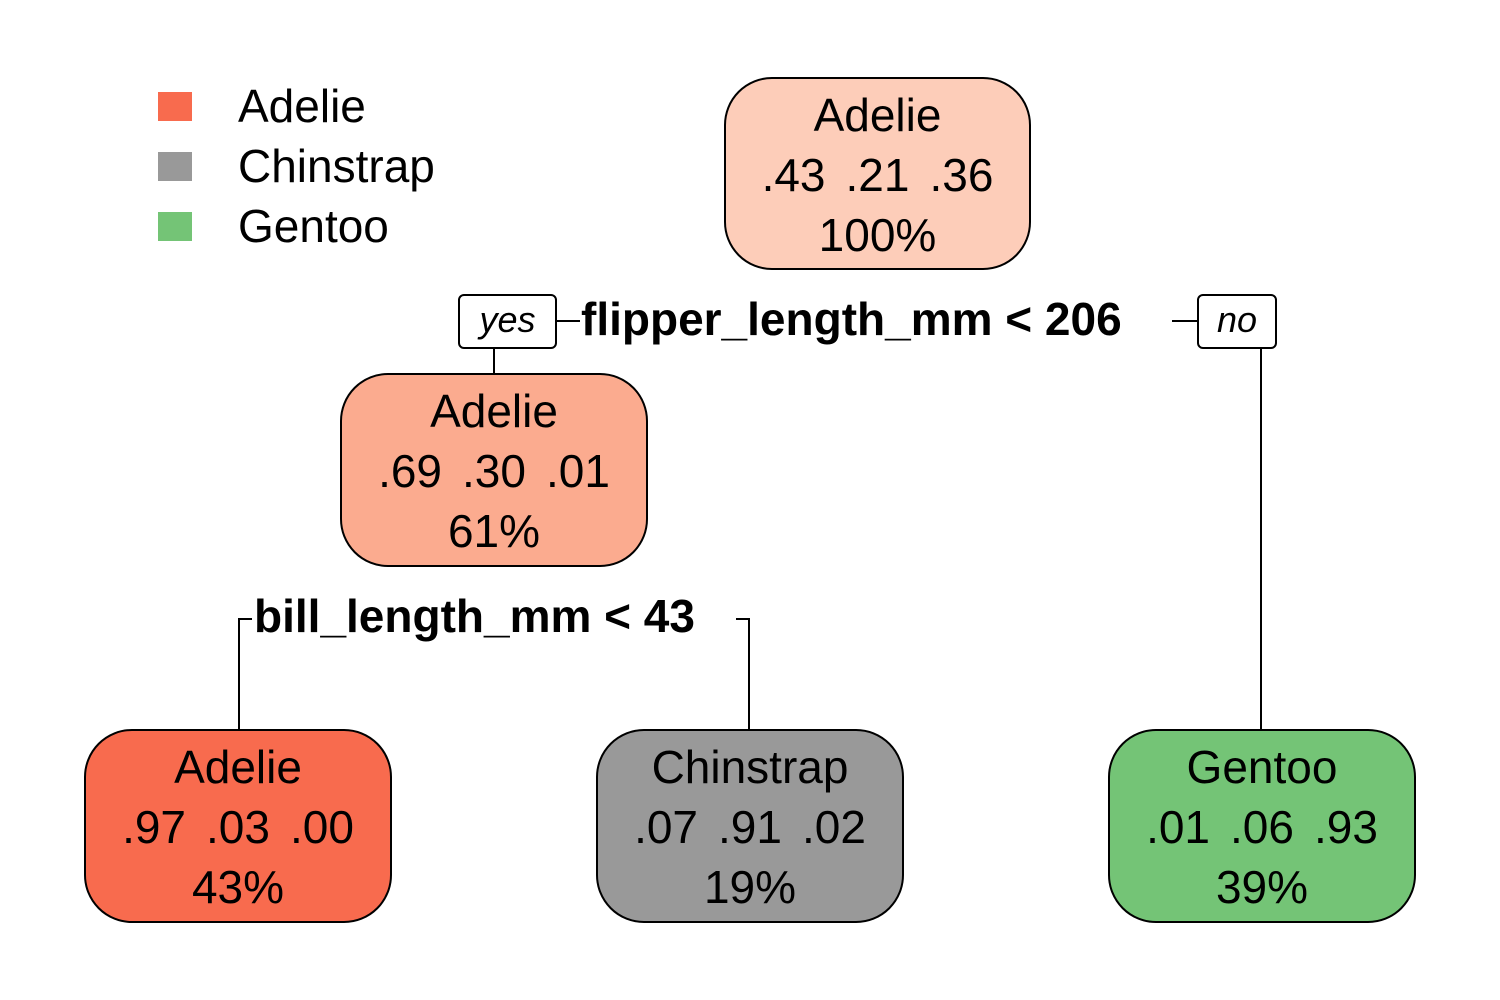  What do you see at coordinates (1262, 887) in the screenshot?
I see `node-percent: 39%` at bounding box center [1262, 887].